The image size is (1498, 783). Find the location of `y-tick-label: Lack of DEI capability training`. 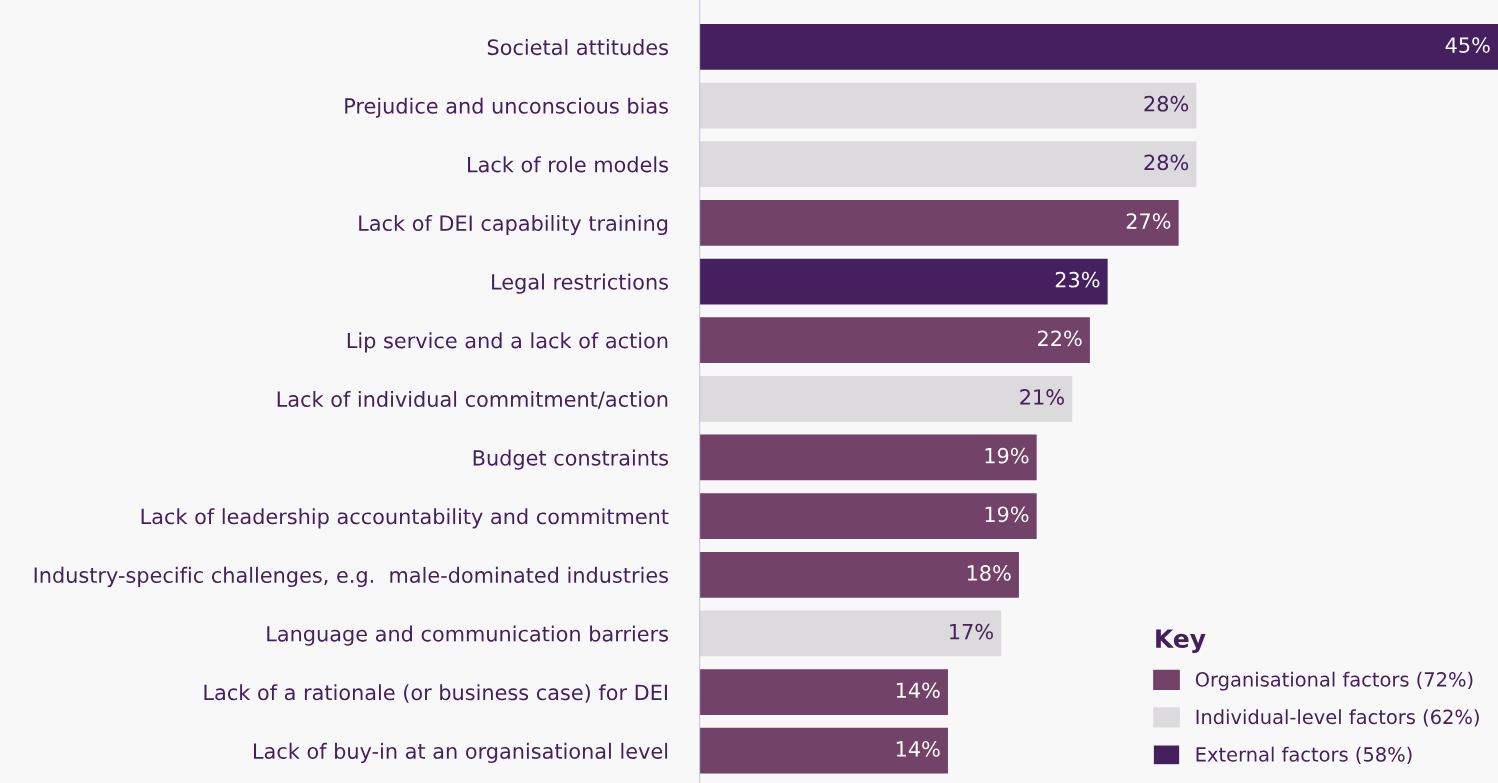

y-tick-label: Lack of DEI capability training is located at coordinates (513, 225).